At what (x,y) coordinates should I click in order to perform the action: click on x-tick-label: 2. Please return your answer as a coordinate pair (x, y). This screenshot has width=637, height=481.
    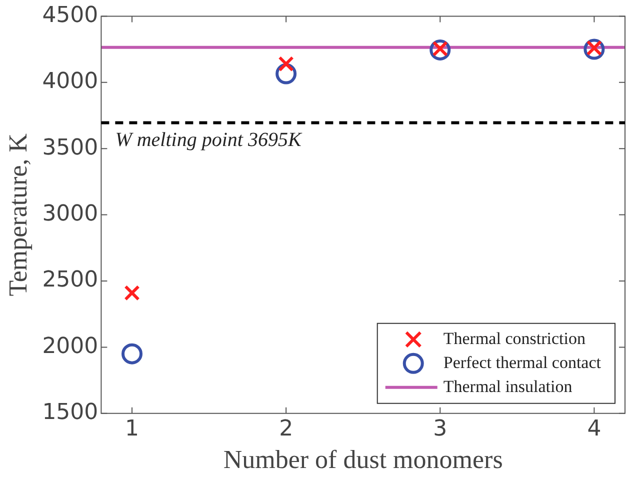
    Looking at the image, I should click on (286, 429).